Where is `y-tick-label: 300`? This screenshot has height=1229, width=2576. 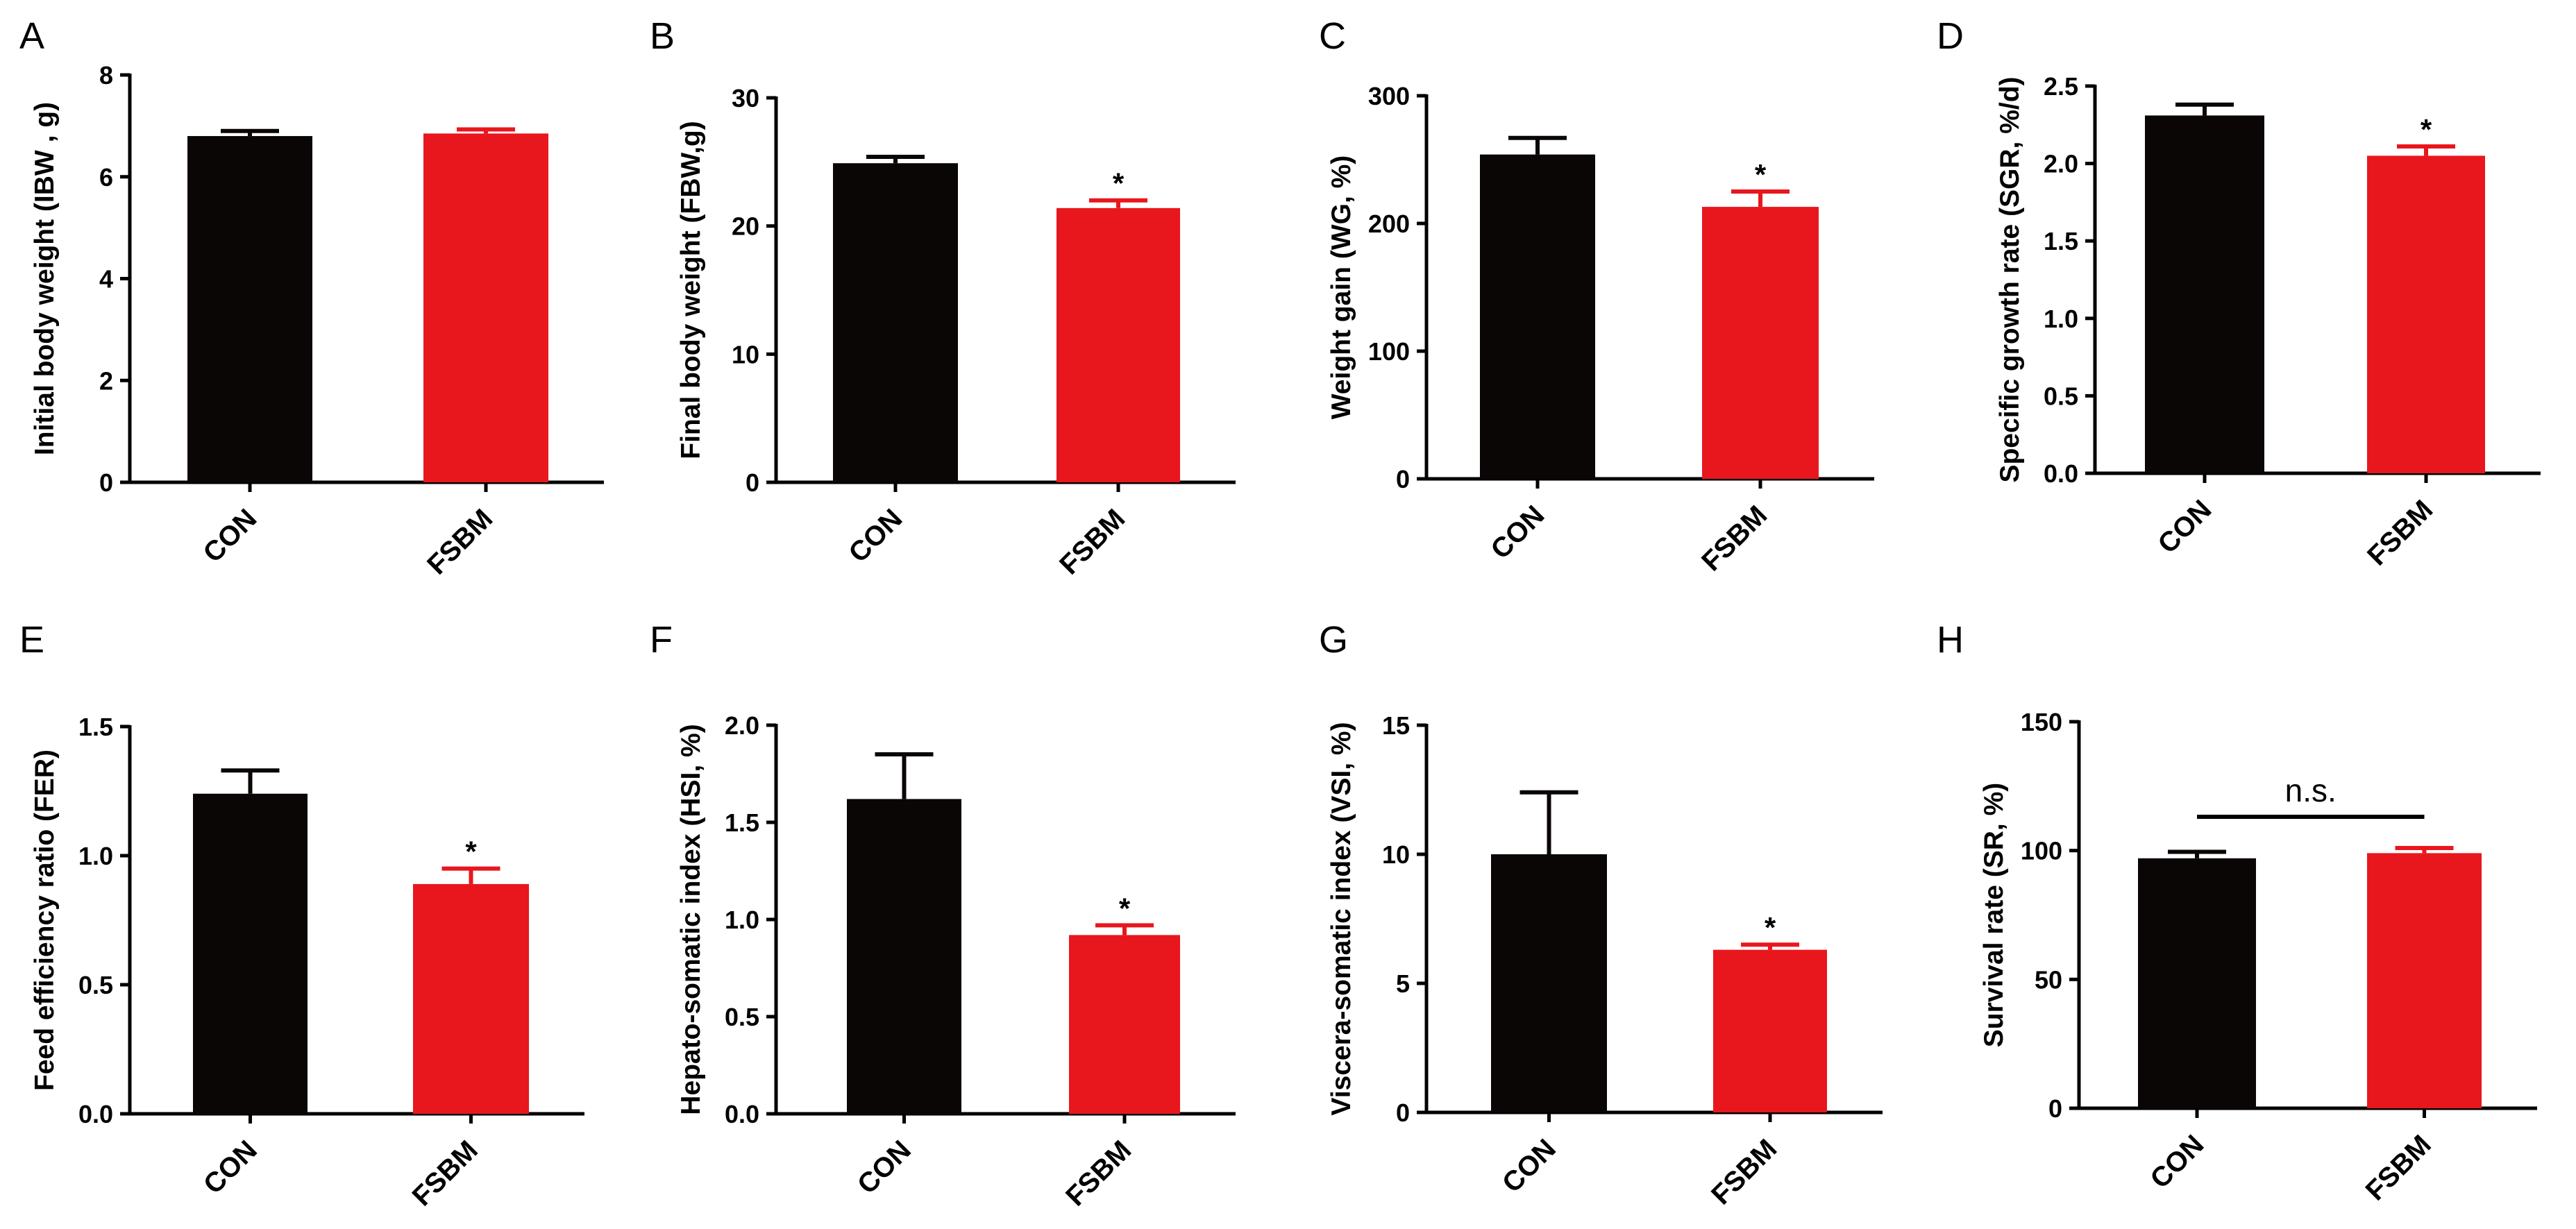
y-tick-label: 300 is located at coordinates (1389, 96).